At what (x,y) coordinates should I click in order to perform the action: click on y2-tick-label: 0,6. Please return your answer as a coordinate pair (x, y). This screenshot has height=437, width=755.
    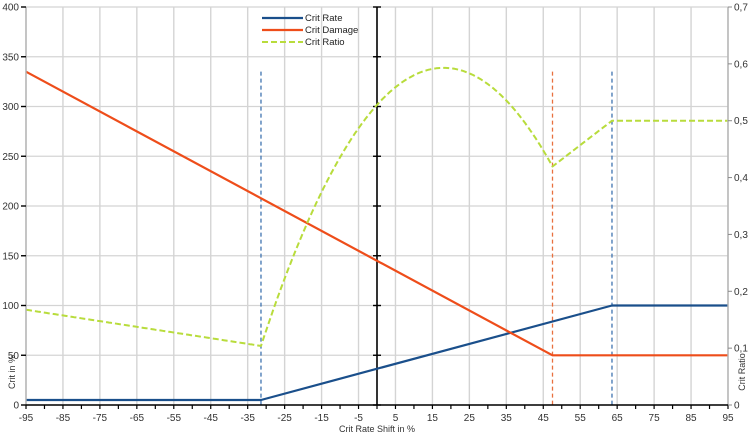
    Looking at the image, I should click on (741, 64).